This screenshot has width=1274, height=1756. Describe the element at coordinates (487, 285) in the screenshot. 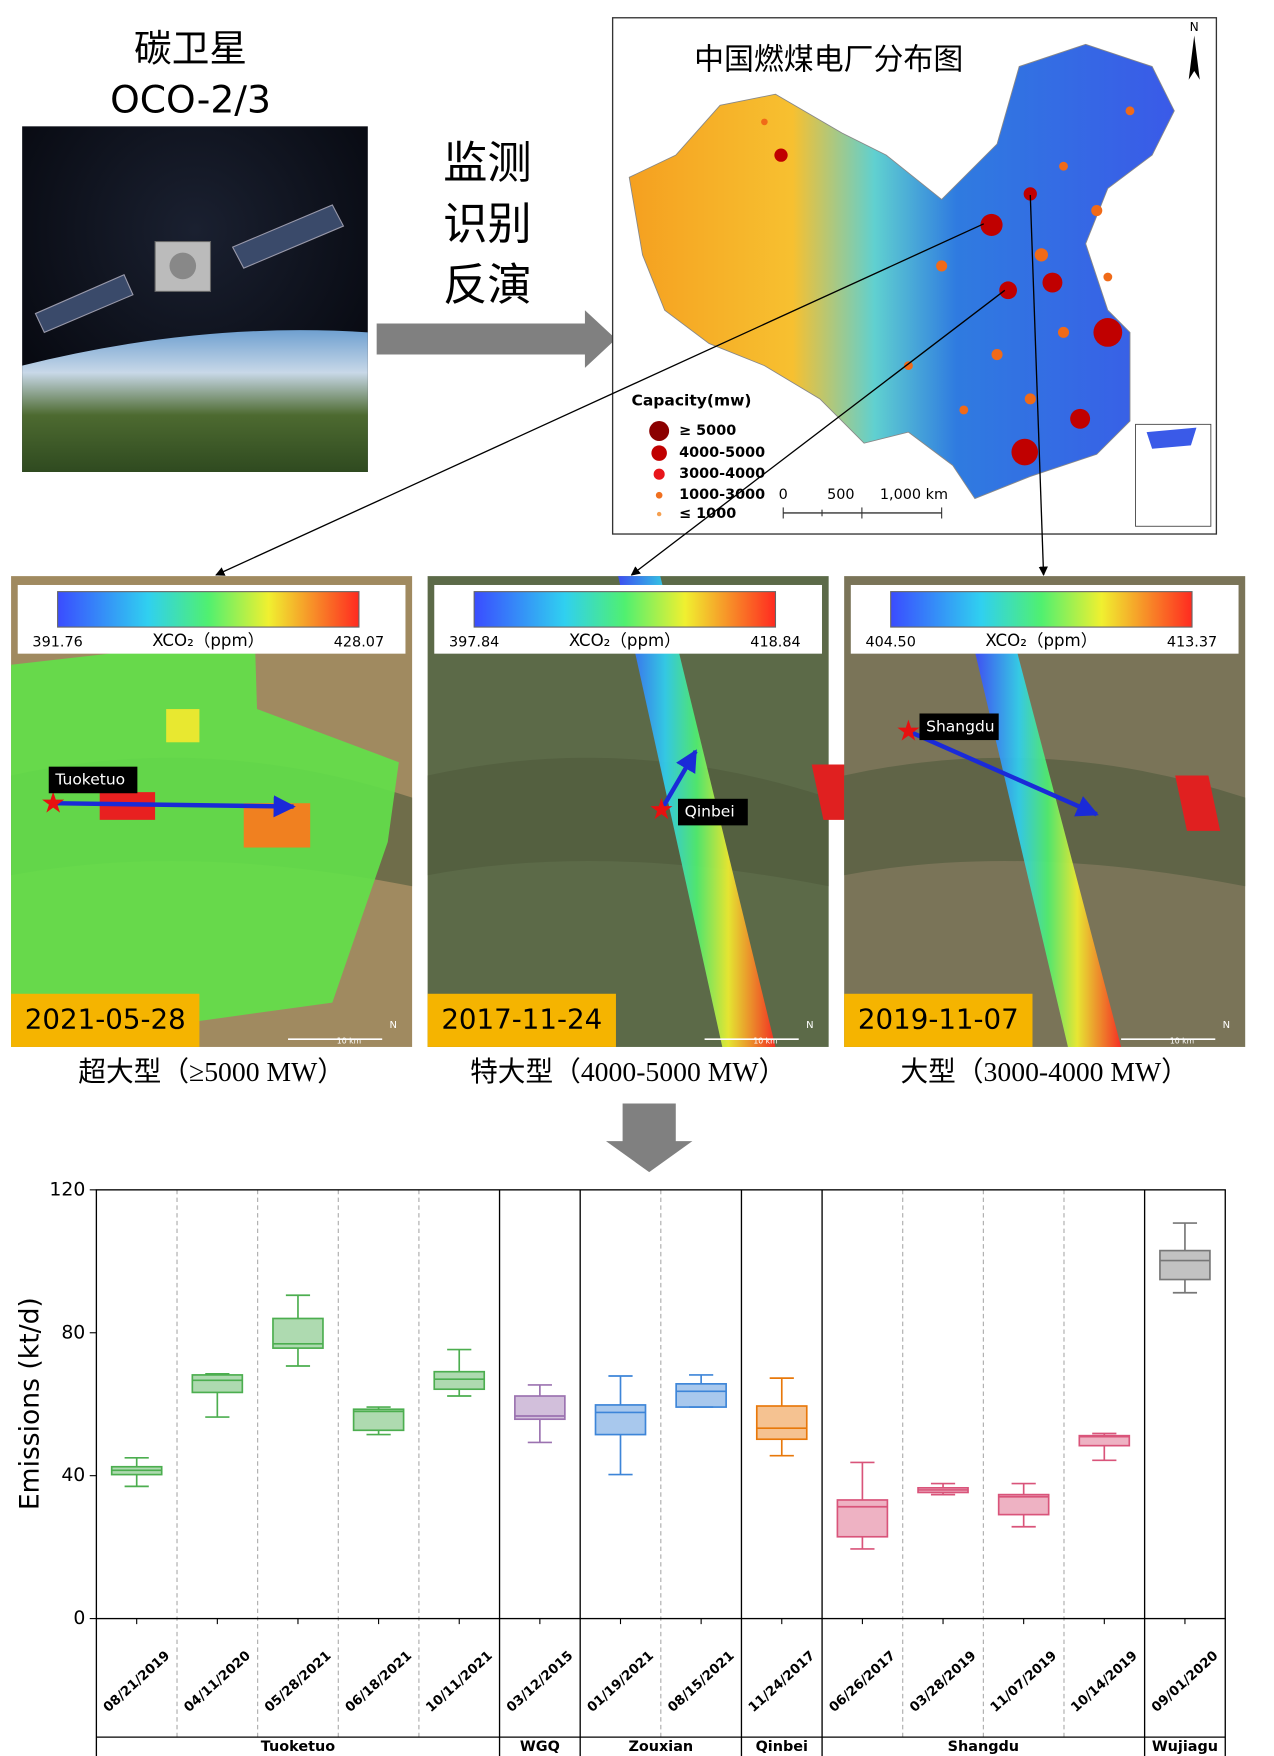

I see `process-step: 反演` at that location.